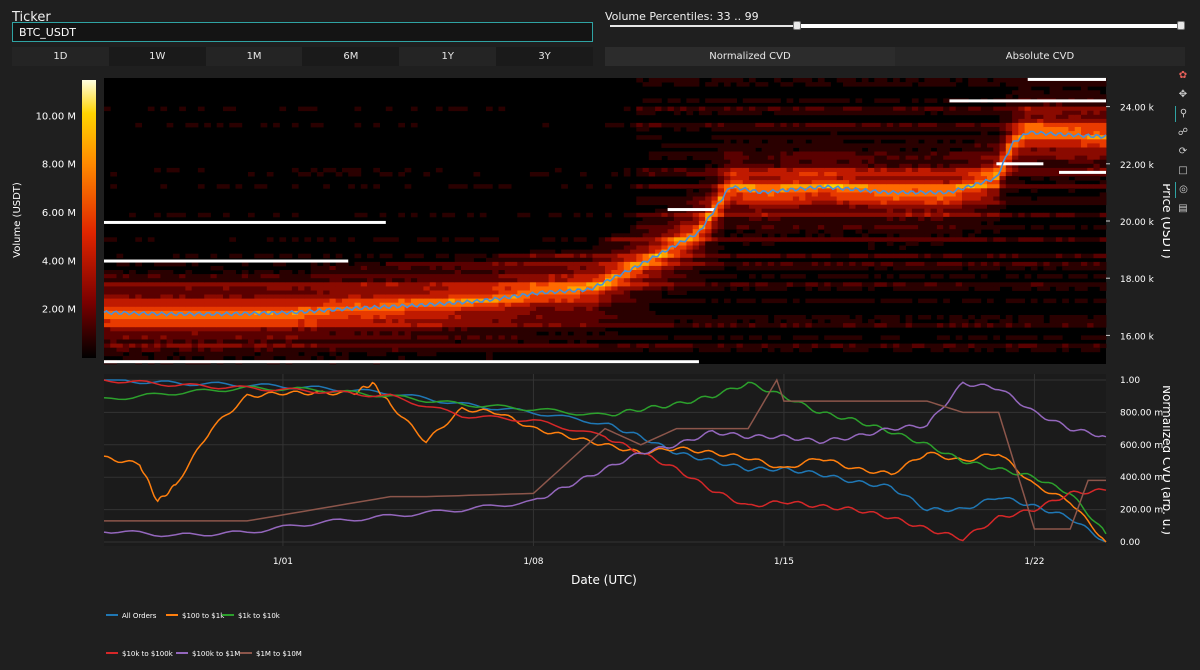  I want to click on normalized-cvd-button: Normalized CVD, so click(750, 56).